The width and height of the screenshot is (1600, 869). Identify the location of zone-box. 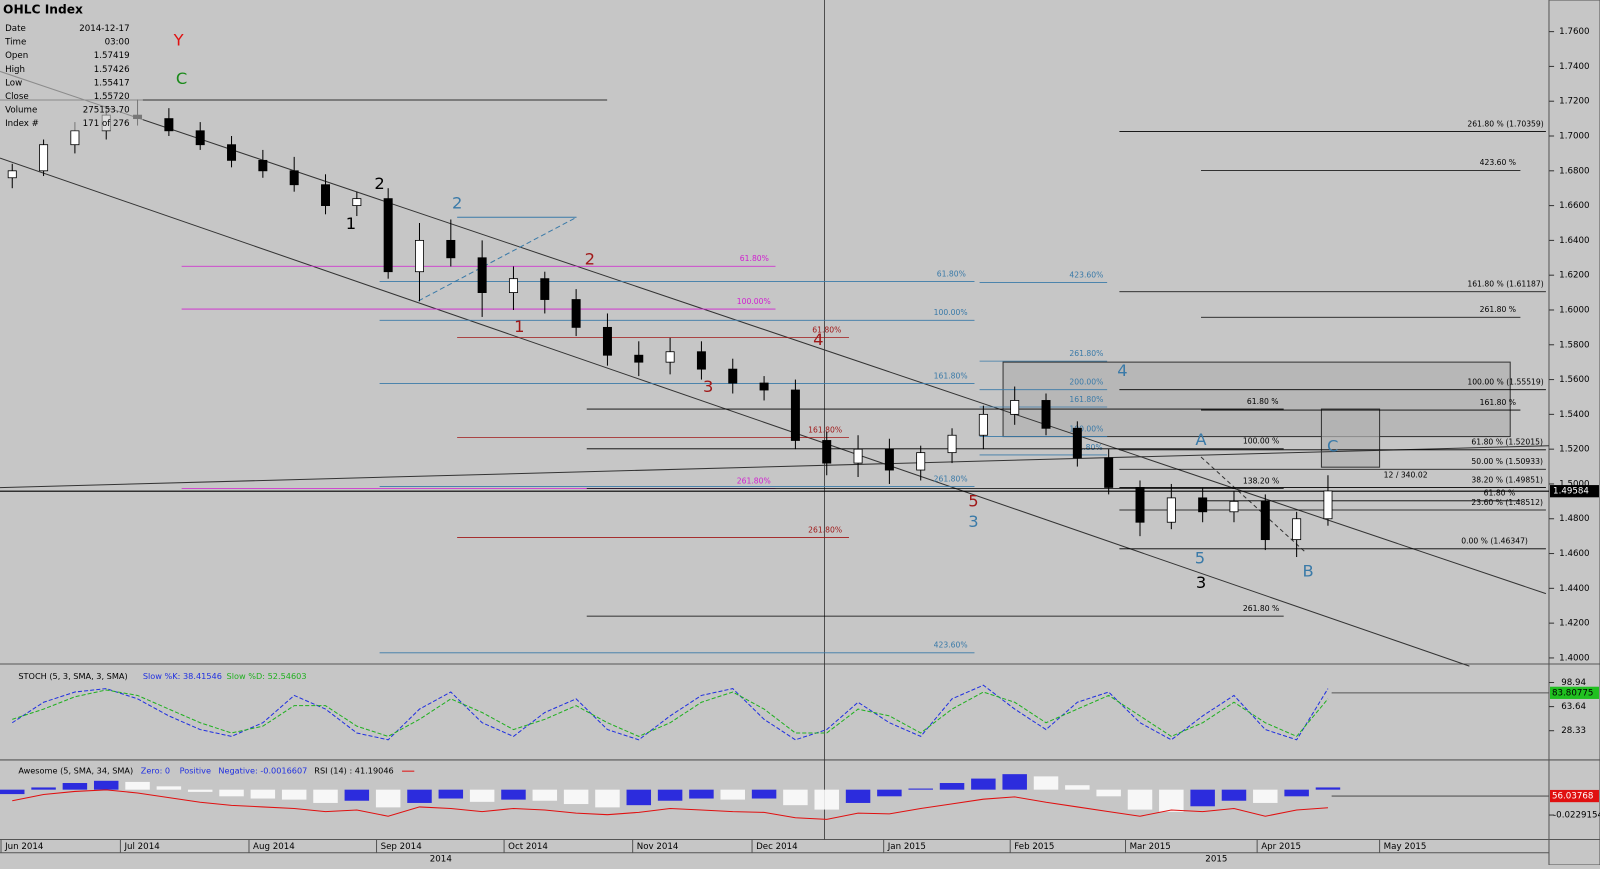
(1256, 399).